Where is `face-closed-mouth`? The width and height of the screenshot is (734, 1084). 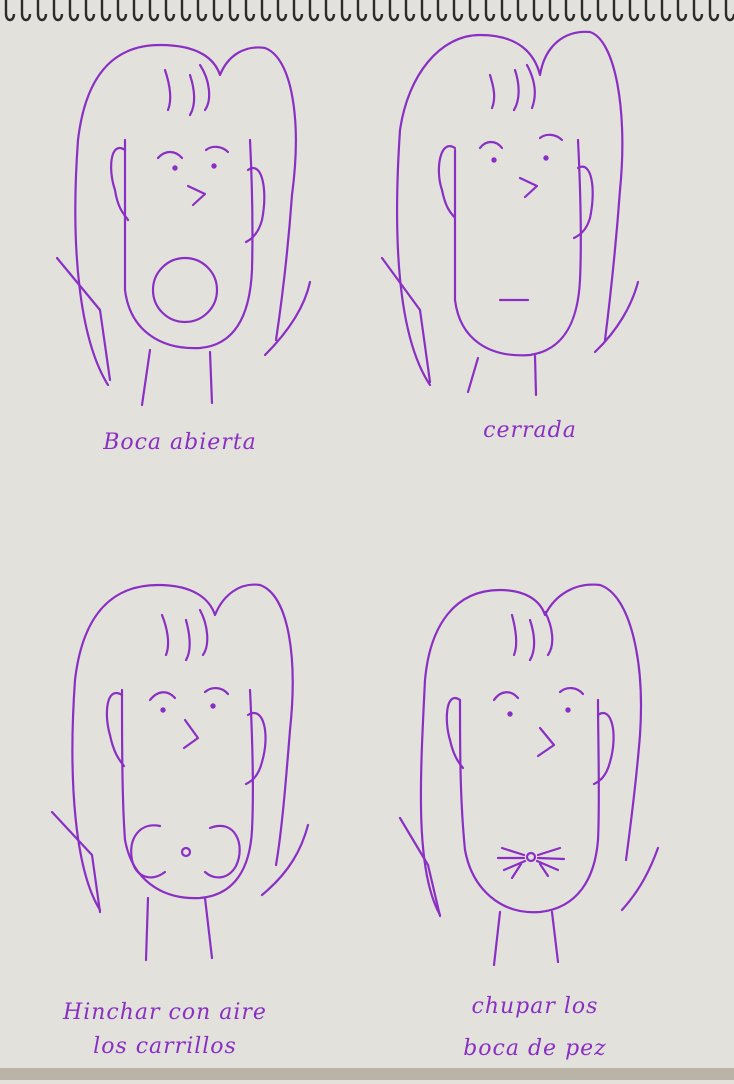
face-closed-mouth is located at coordinates (510, 213).